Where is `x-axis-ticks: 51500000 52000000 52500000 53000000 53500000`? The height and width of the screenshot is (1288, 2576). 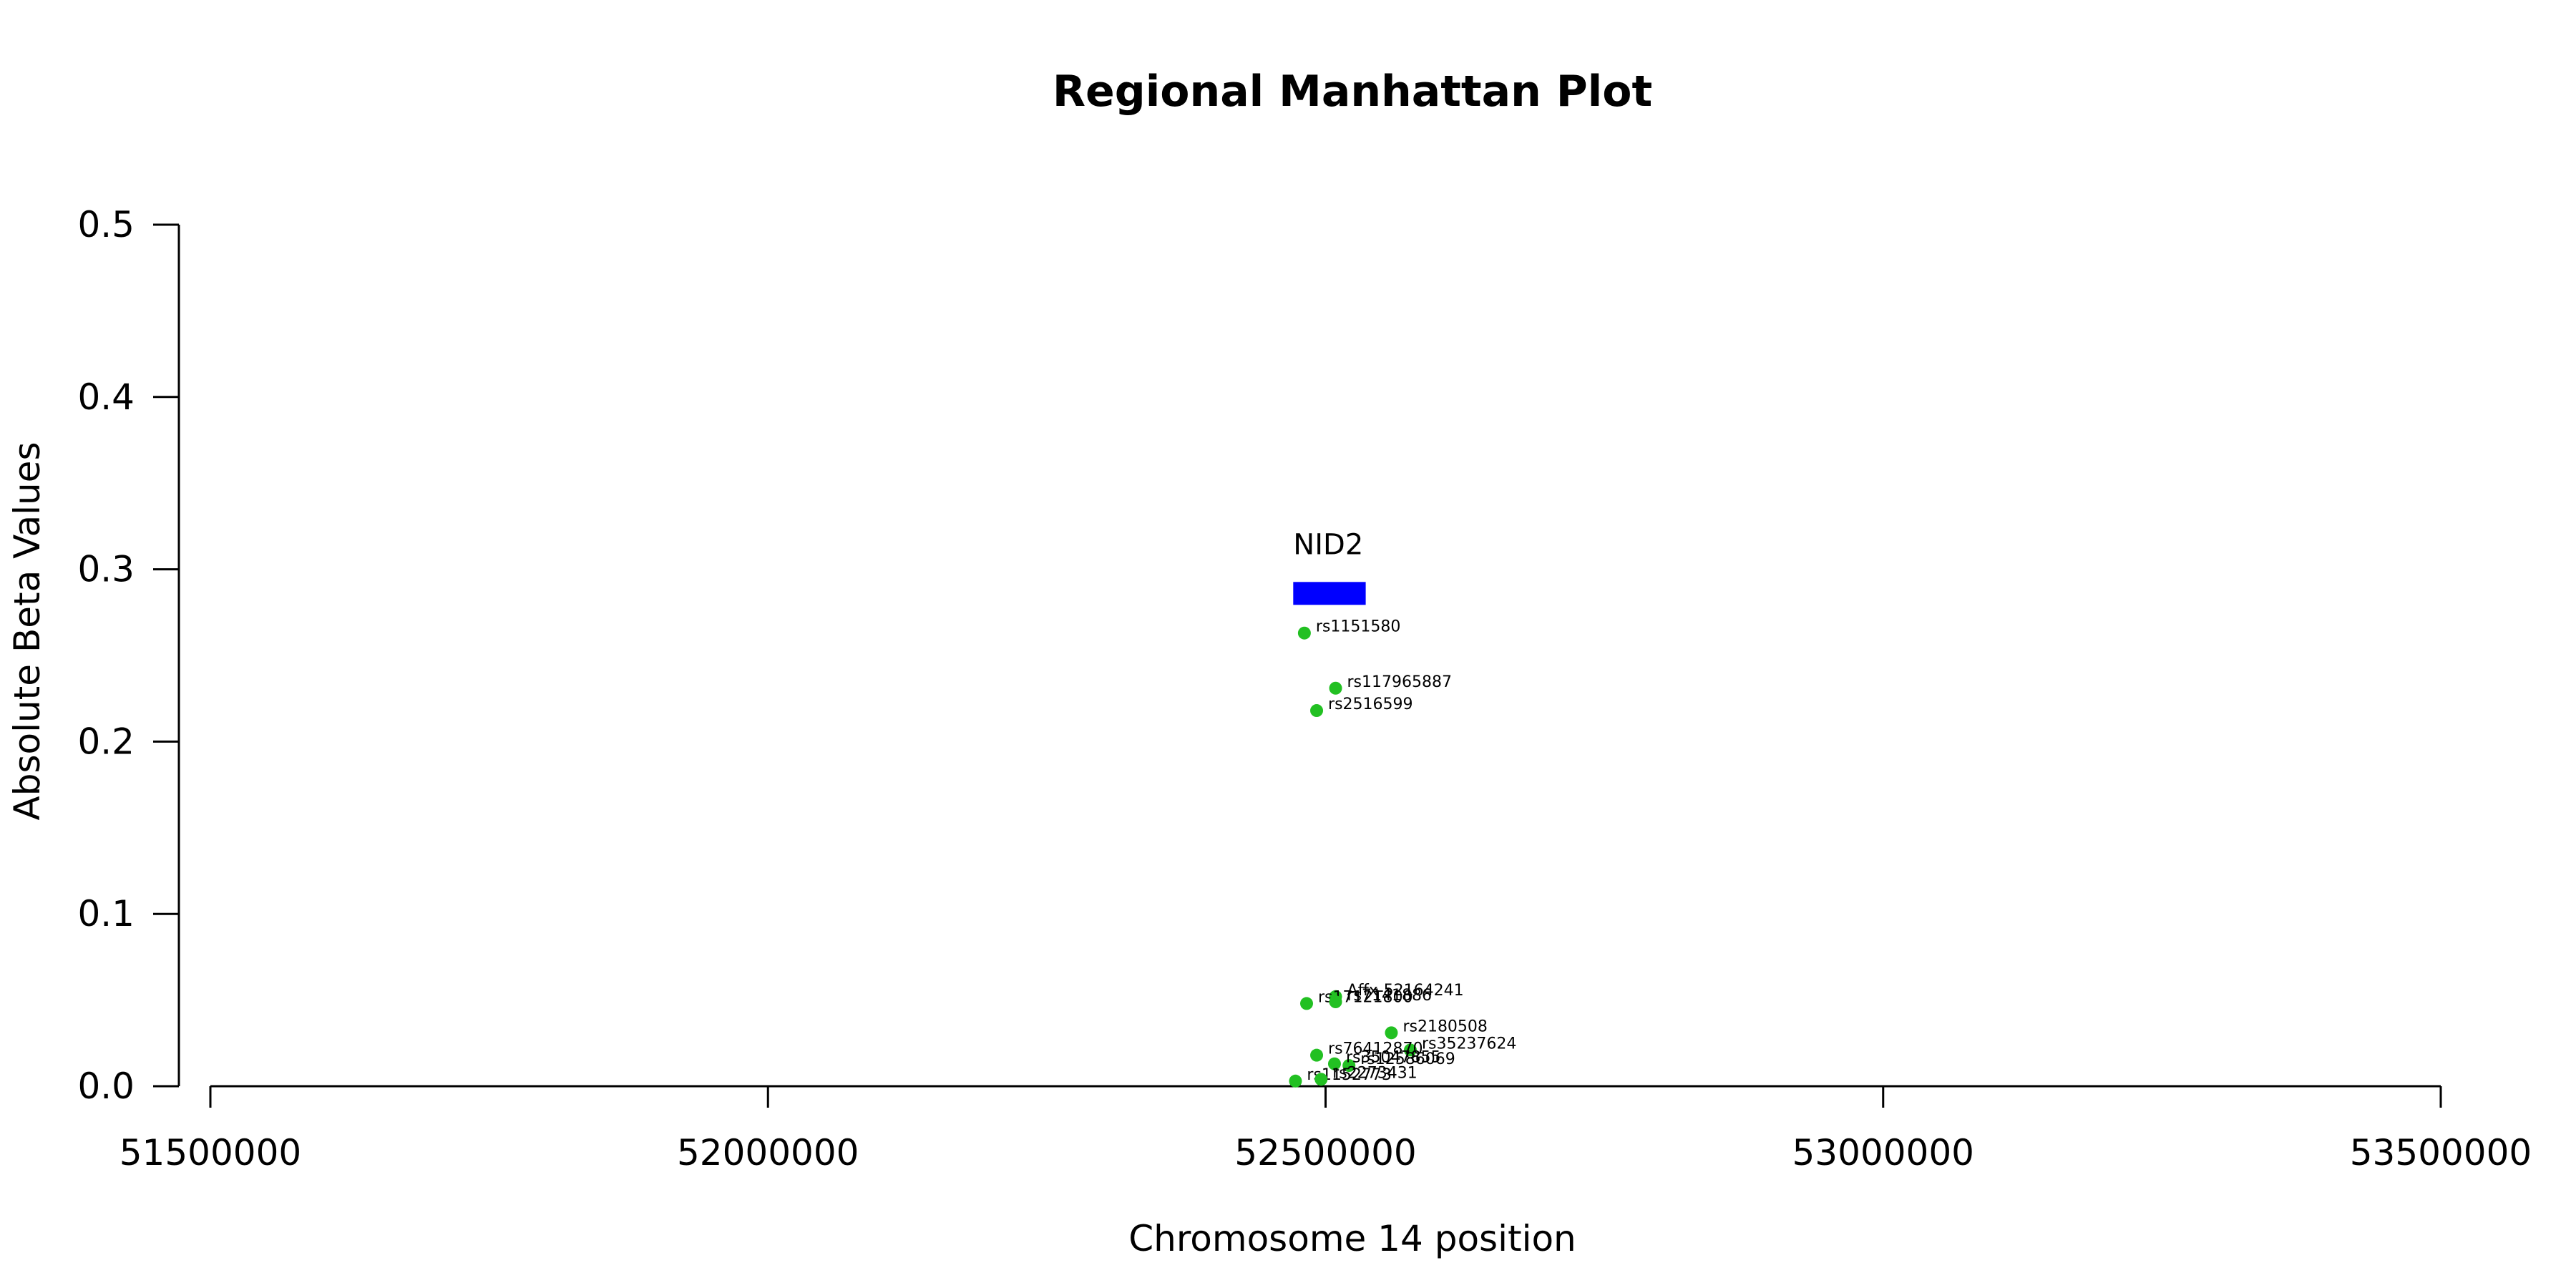 x-axis-ticks: 51500000 52000000 52500000 53000000 53500000 is located at coordinates (1325, 1130).